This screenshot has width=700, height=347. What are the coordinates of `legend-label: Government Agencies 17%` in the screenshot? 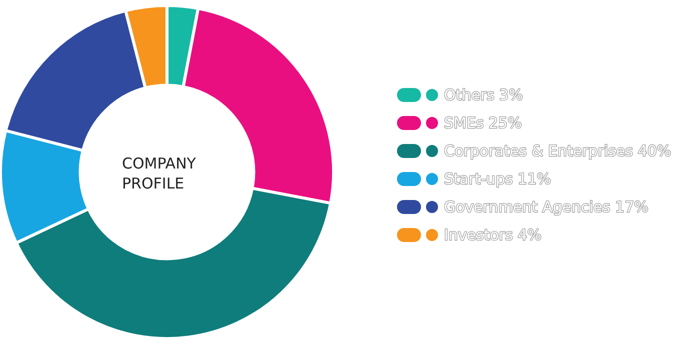 It's located at (546, 207).